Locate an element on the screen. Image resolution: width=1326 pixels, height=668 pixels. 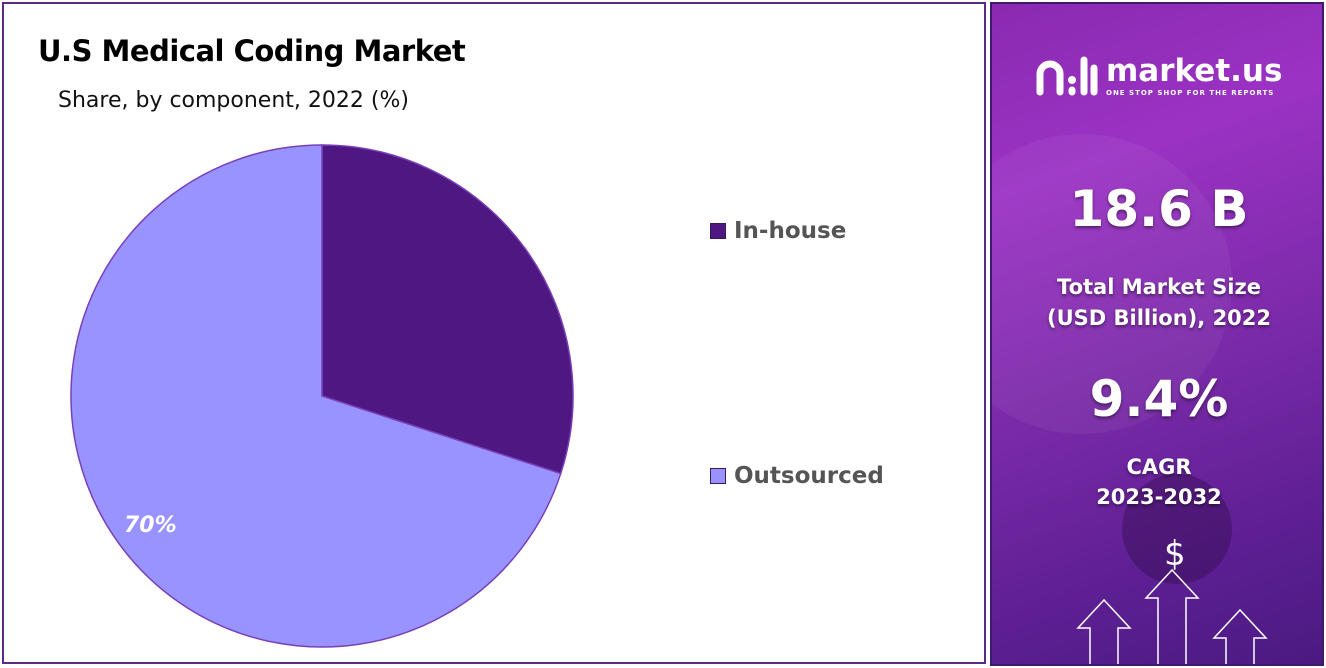
cagr-period: 2023-2032 is located at coordinates (1159, 497).